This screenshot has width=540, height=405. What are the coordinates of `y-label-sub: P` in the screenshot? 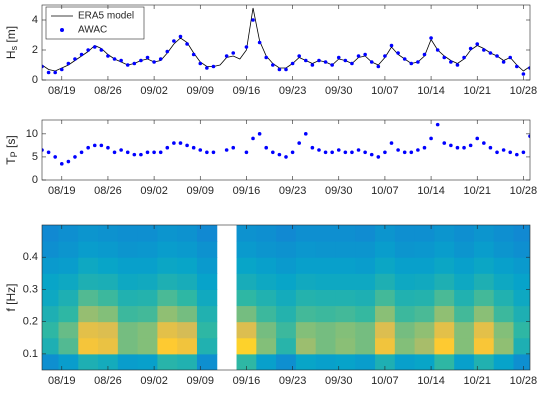 It's located at (14, 154).